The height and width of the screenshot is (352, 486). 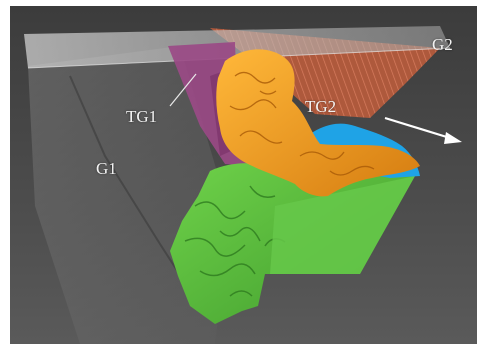 What do you see at coordinates (342, 225) in the screenshot?
I see `green-flat-face` at bounding box center [342, 225].